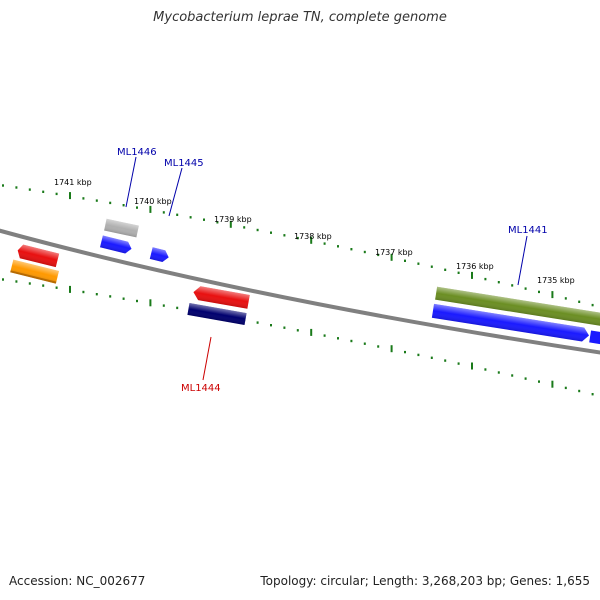 The height and width of the screenshot is (600, 600). I want to click on red-gene-left, so click(38, 256).